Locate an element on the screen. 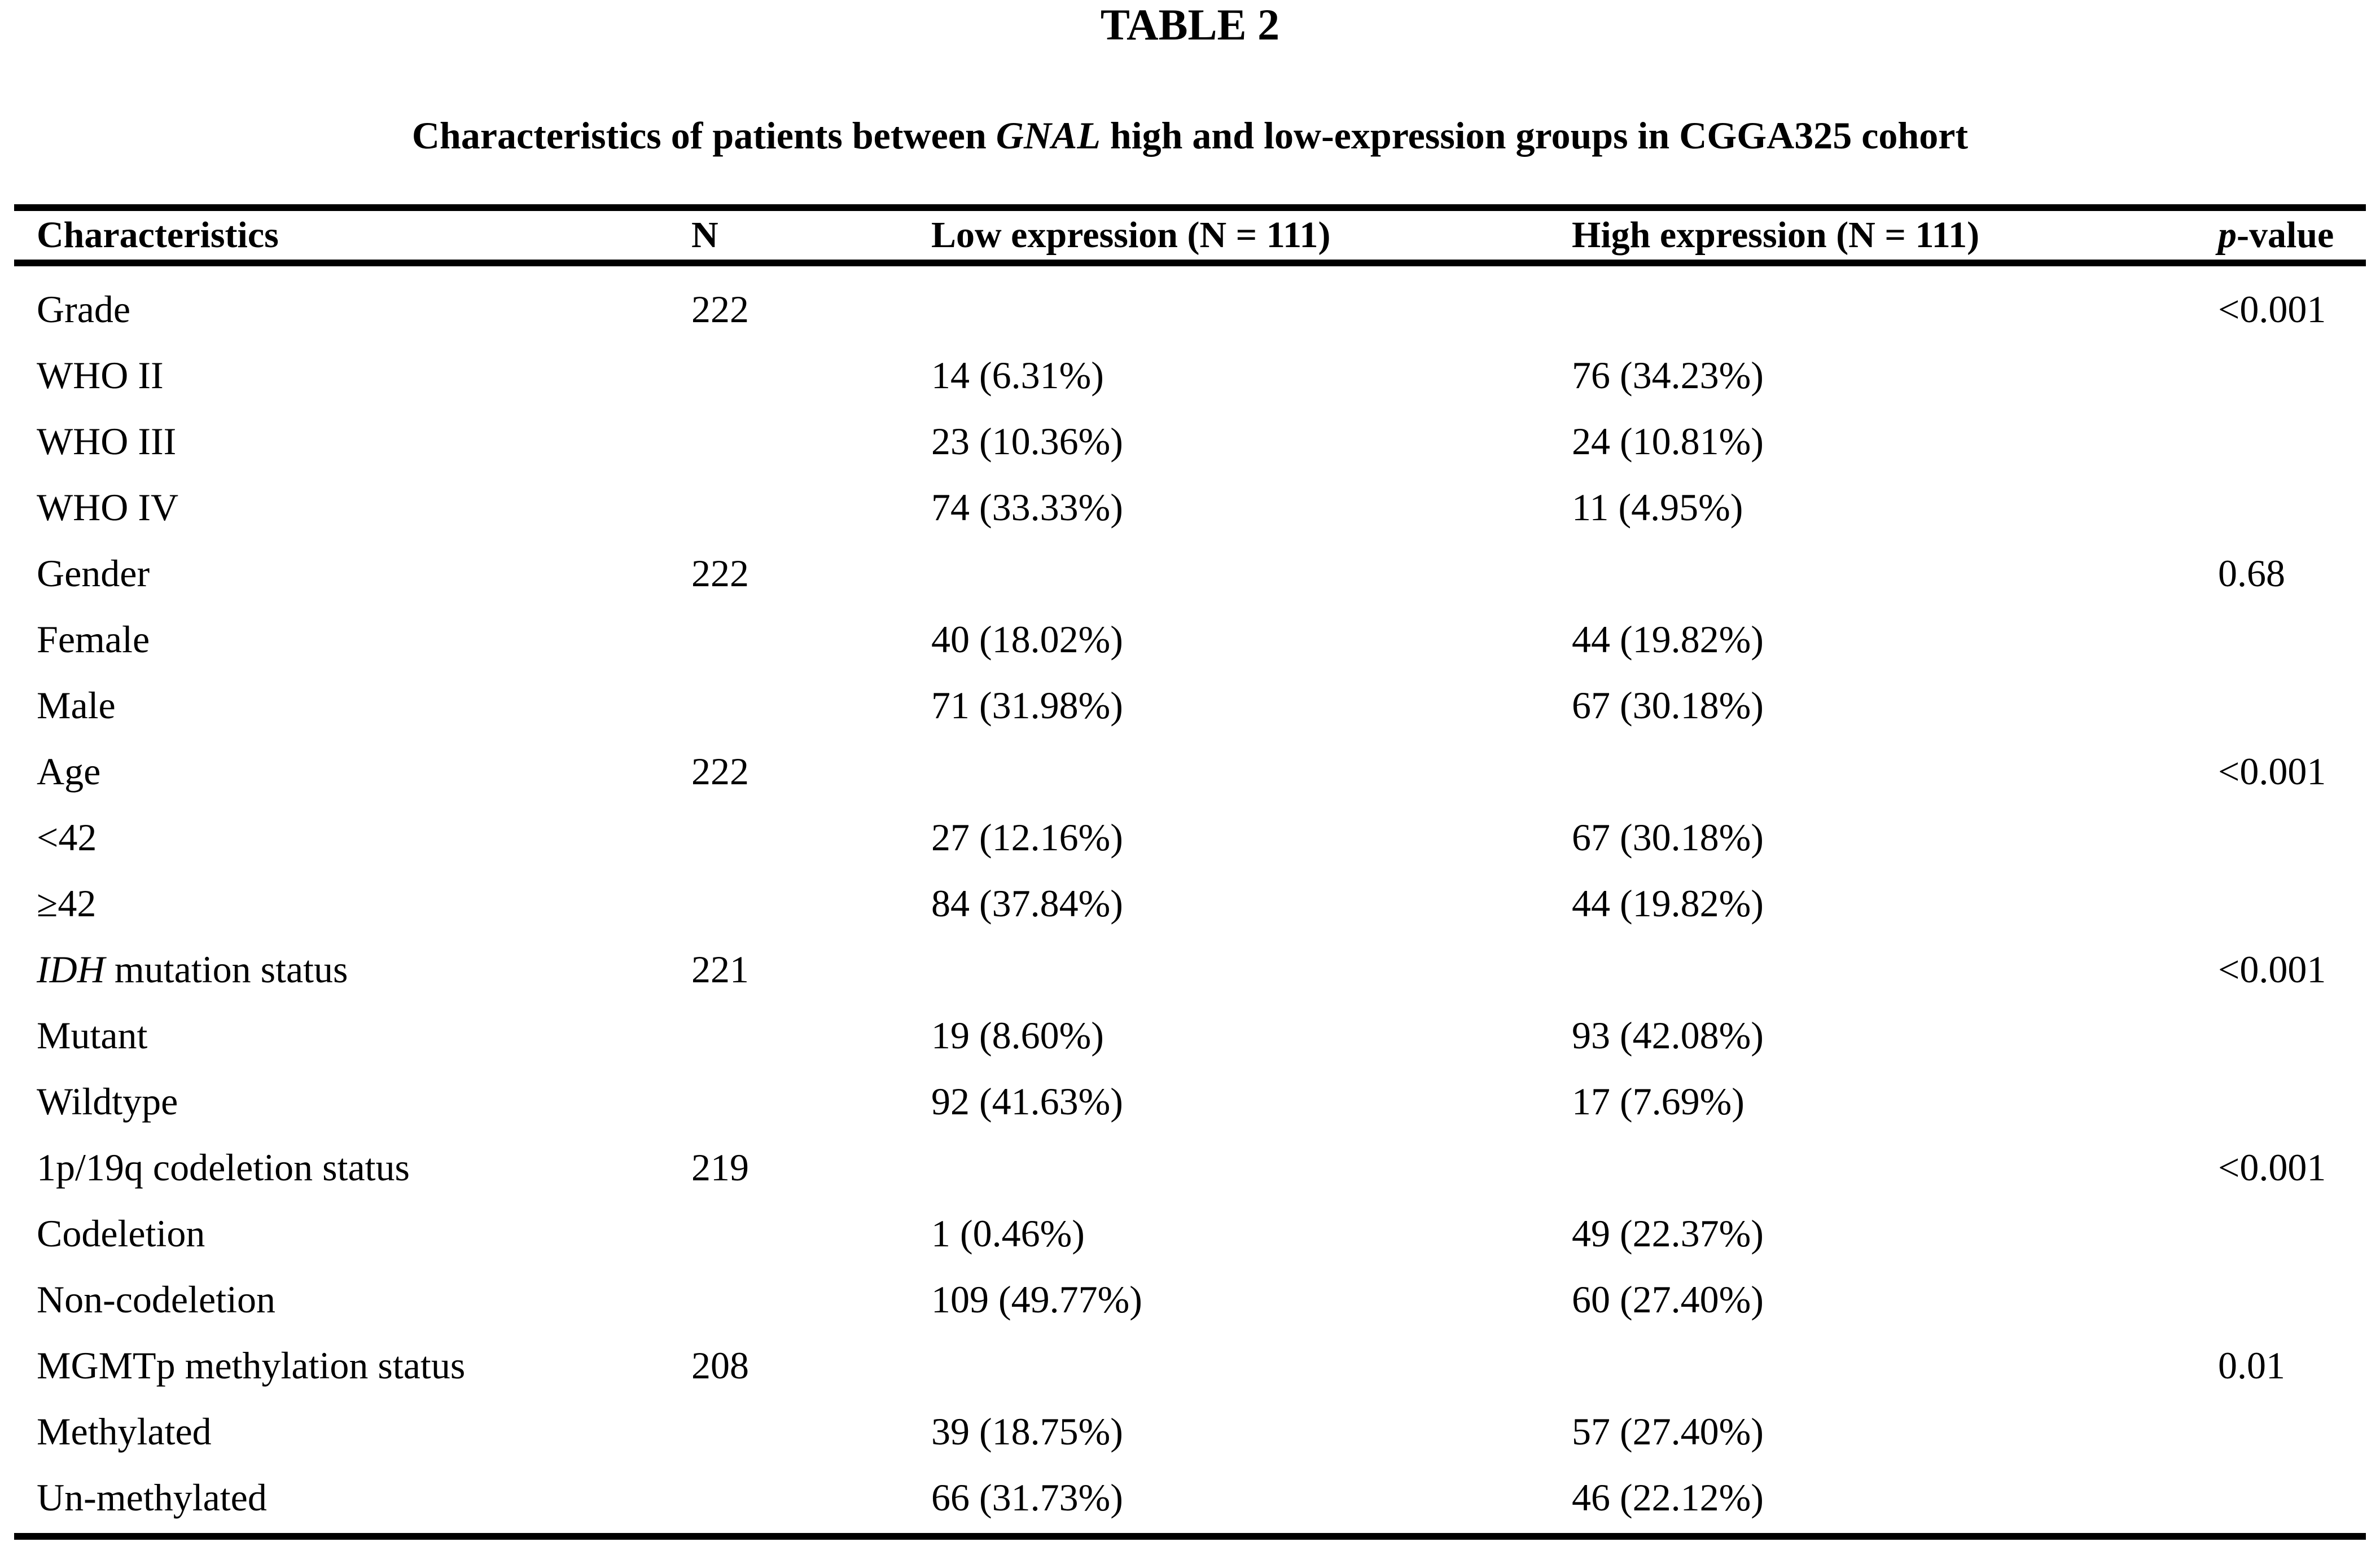 The image size is (2380, 1542). cell-low-expression: 92 (41.63%) is located at coordinates (1027, 1101).